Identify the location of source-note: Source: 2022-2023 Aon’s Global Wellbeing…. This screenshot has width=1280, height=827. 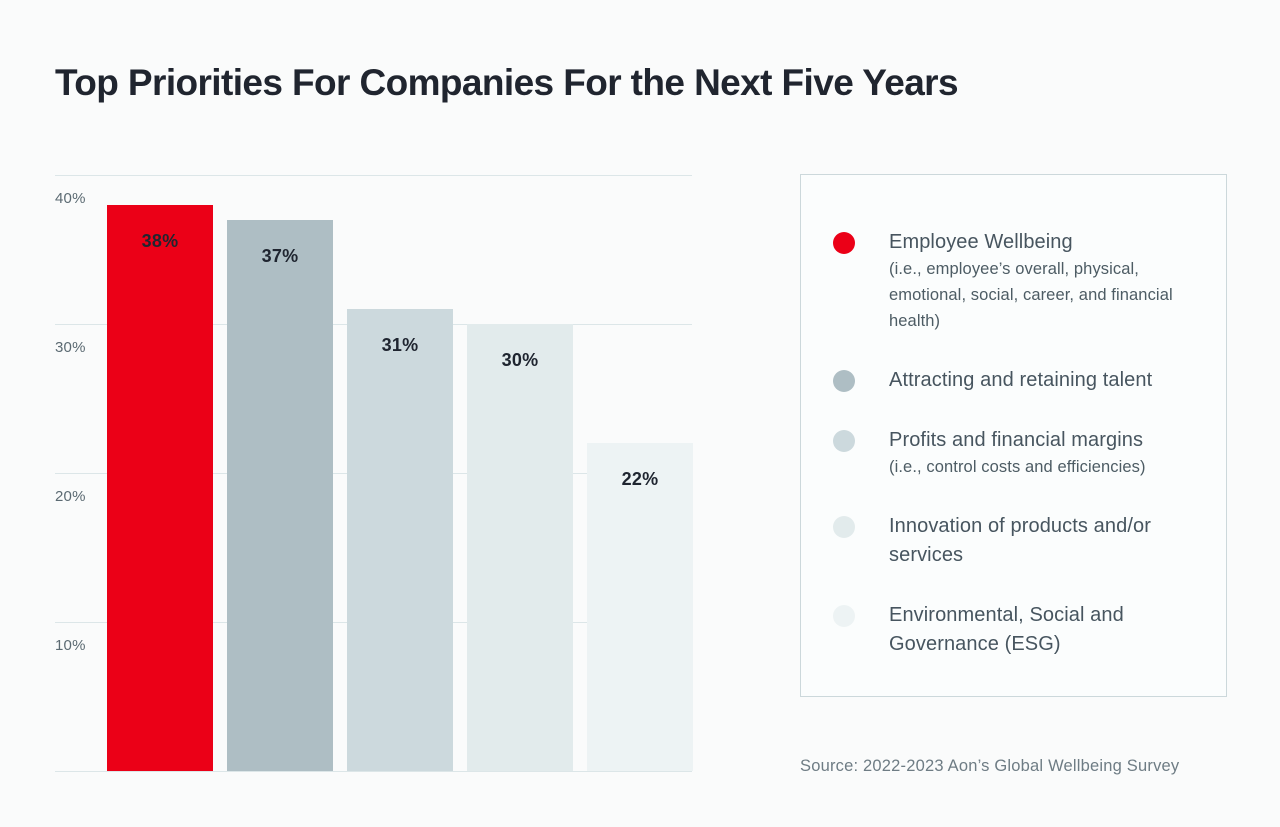
(990, 766).